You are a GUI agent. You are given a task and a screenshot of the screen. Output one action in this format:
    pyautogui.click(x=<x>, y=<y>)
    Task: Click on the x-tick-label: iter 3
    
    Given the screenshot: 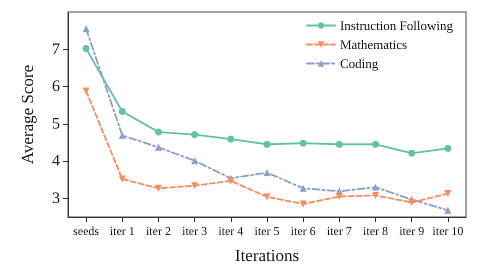 What is the action you would take?
    pyautogui.click(x=195, y=231)
    